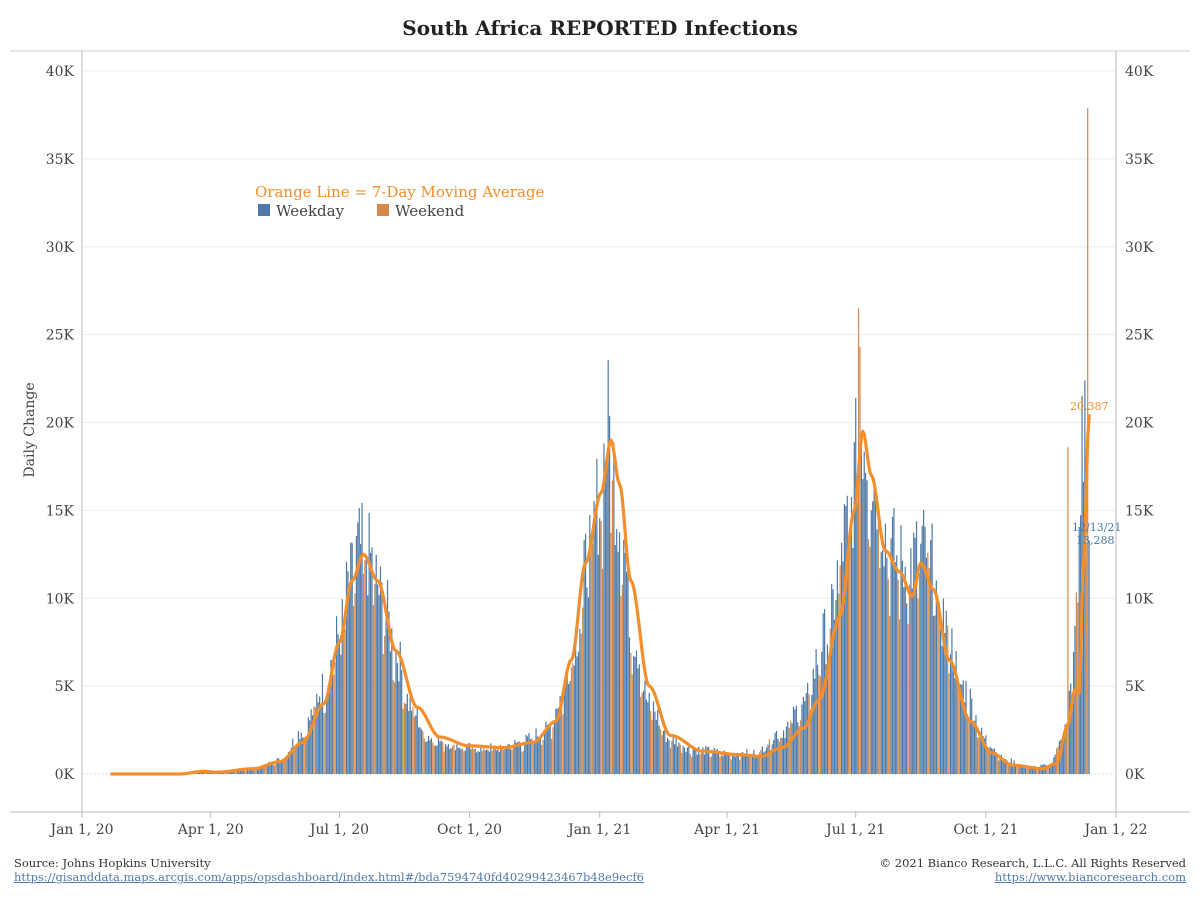  Describe the element at coordinates (1139, 599) in the screenshot. I see `y-tick-label-right: 10K` at that location.